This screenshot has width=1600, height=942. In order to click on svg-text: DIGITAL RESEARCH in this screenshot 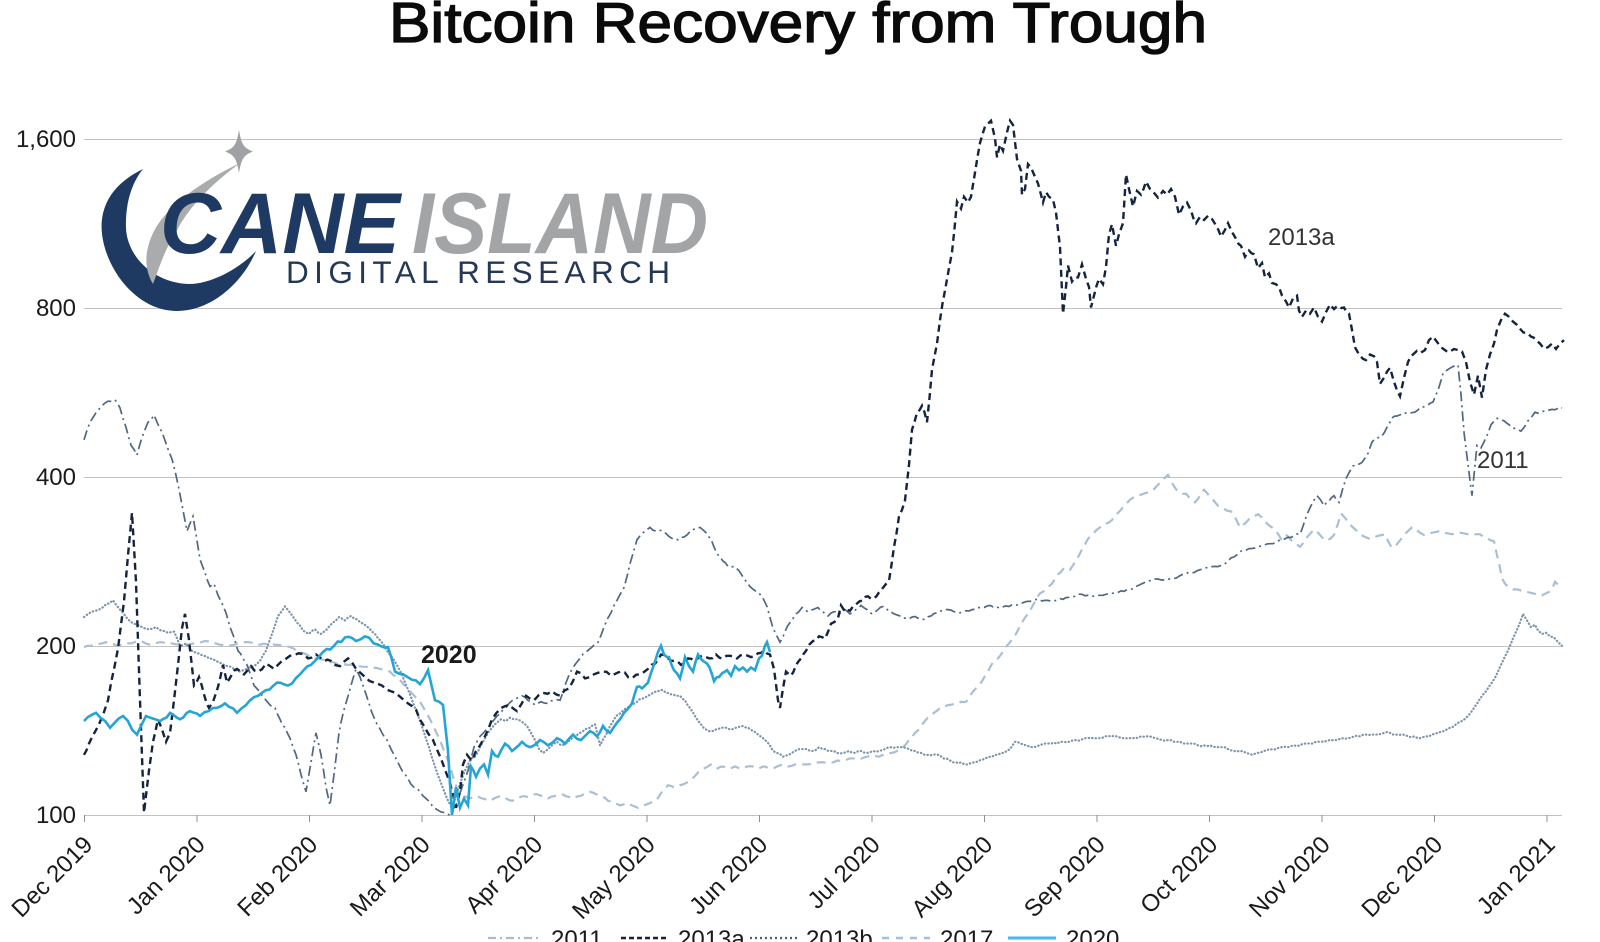, I will do `click(482, 272)`.